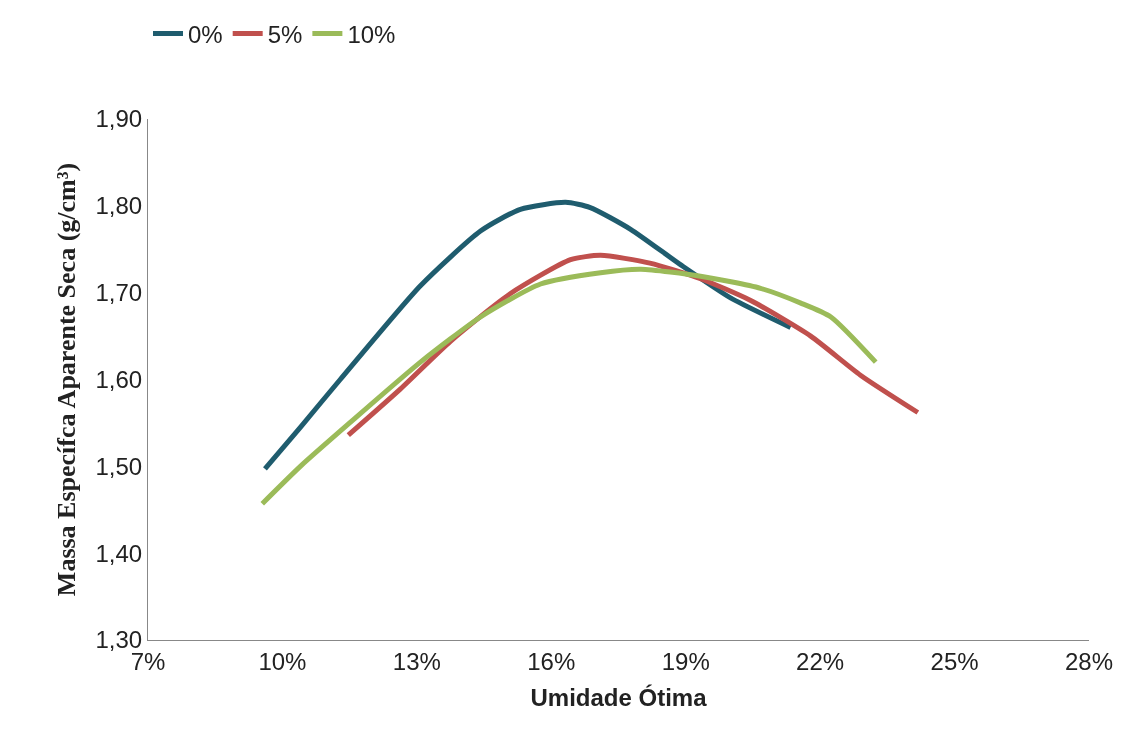  Describe the element at coordinates (205, 34) in the screenshot. I see `legend-label: 0%` at that location.